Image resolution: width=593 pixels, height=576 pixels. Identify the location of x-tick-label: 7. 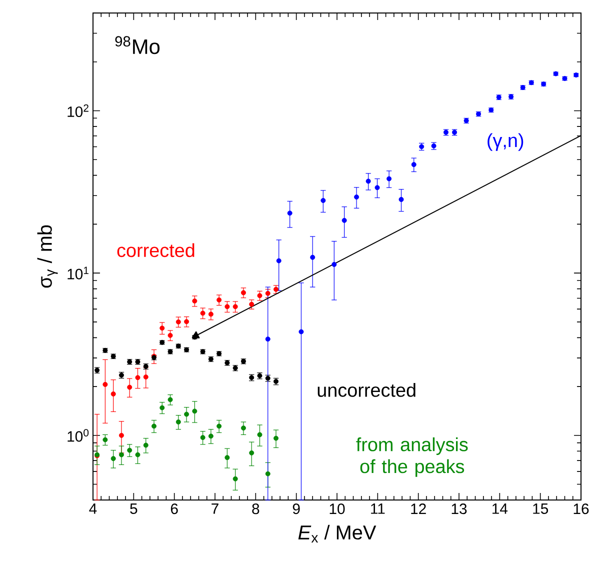
(215, 509).